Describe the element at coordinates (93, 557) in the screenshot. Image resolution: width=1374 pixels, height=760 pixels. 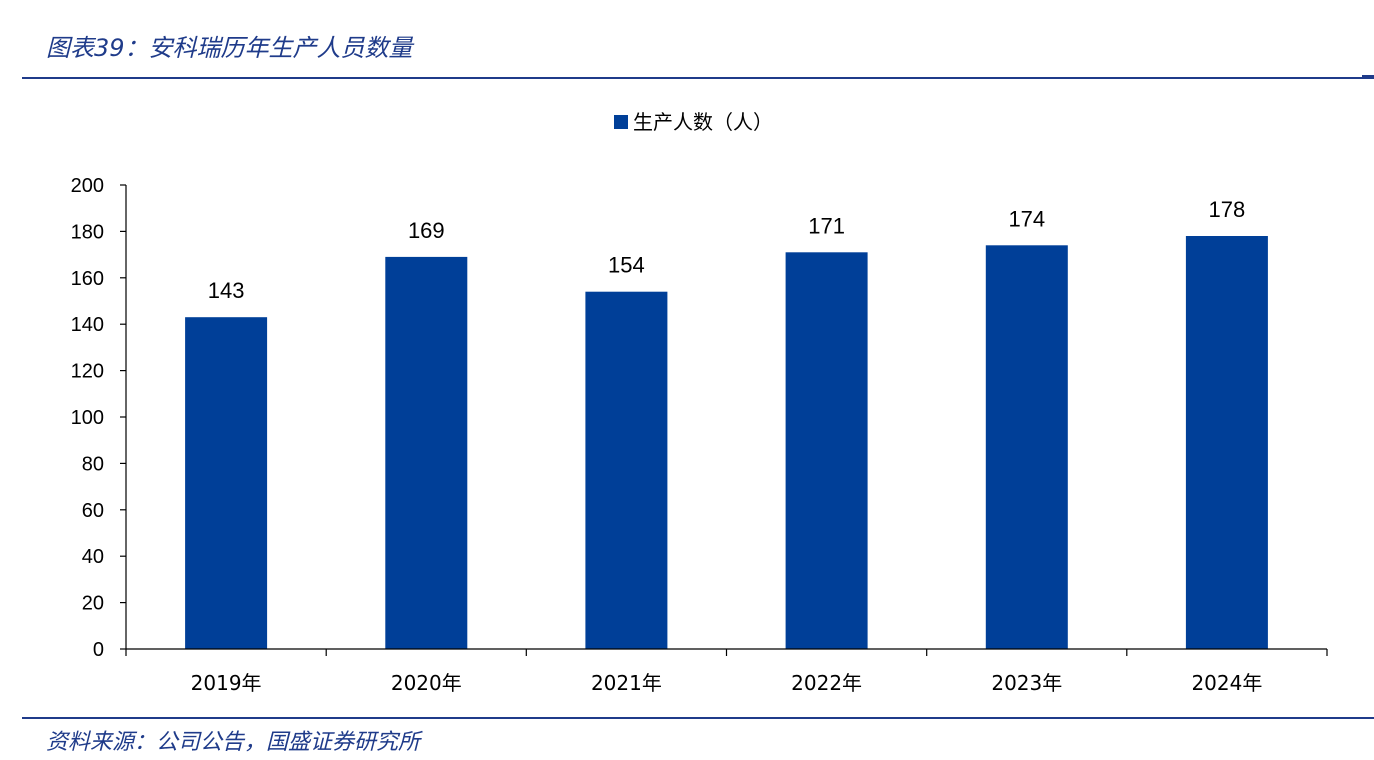
I see `y-tick-label: 40` at that location.